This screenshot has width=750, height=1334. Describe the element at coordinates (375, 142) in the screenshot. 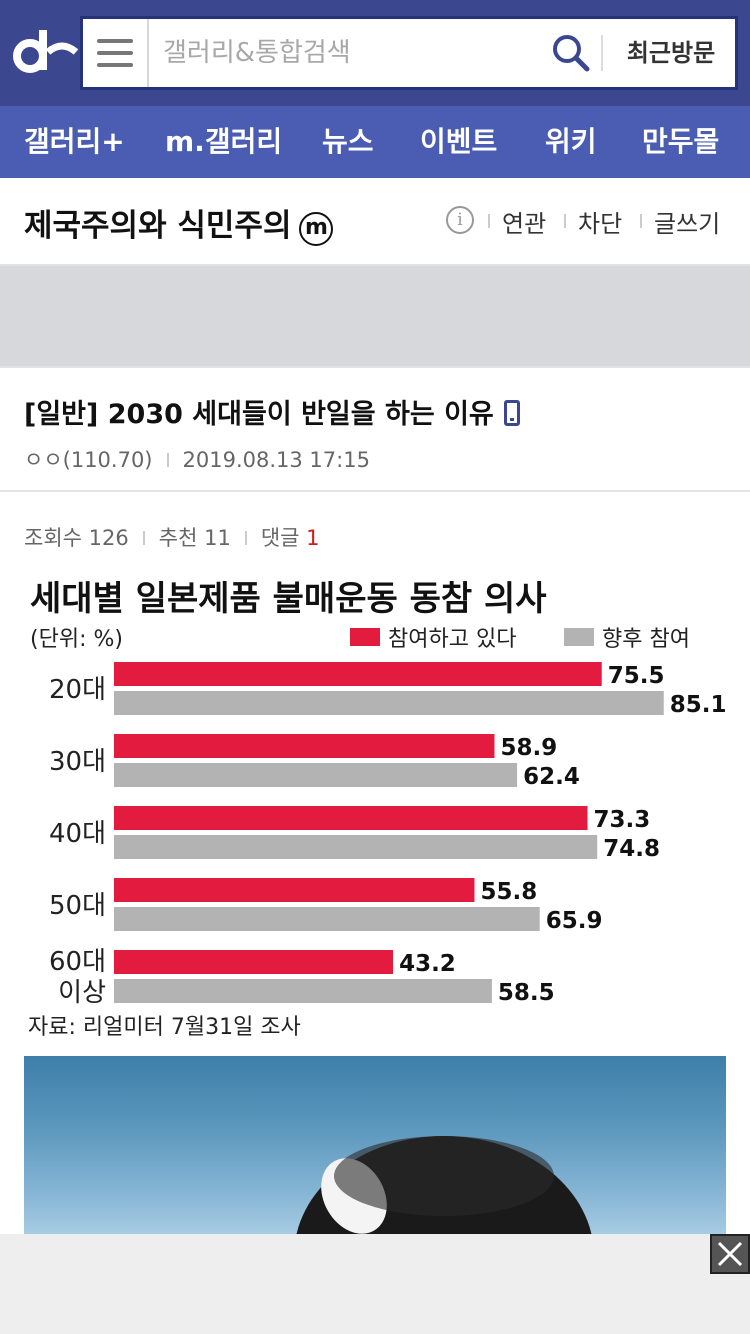

I see `main-nav: 갤러리+ m.갤러리 뉴스 이벤트 위키 만두몰` at that location.